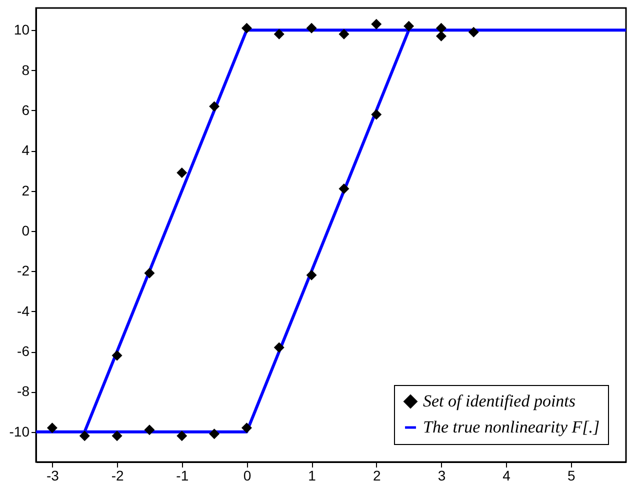  What do you see at coordinates (26, 70) in the screenshot?
I see `y-tick-label: 8` at bounding box center [26, 70].